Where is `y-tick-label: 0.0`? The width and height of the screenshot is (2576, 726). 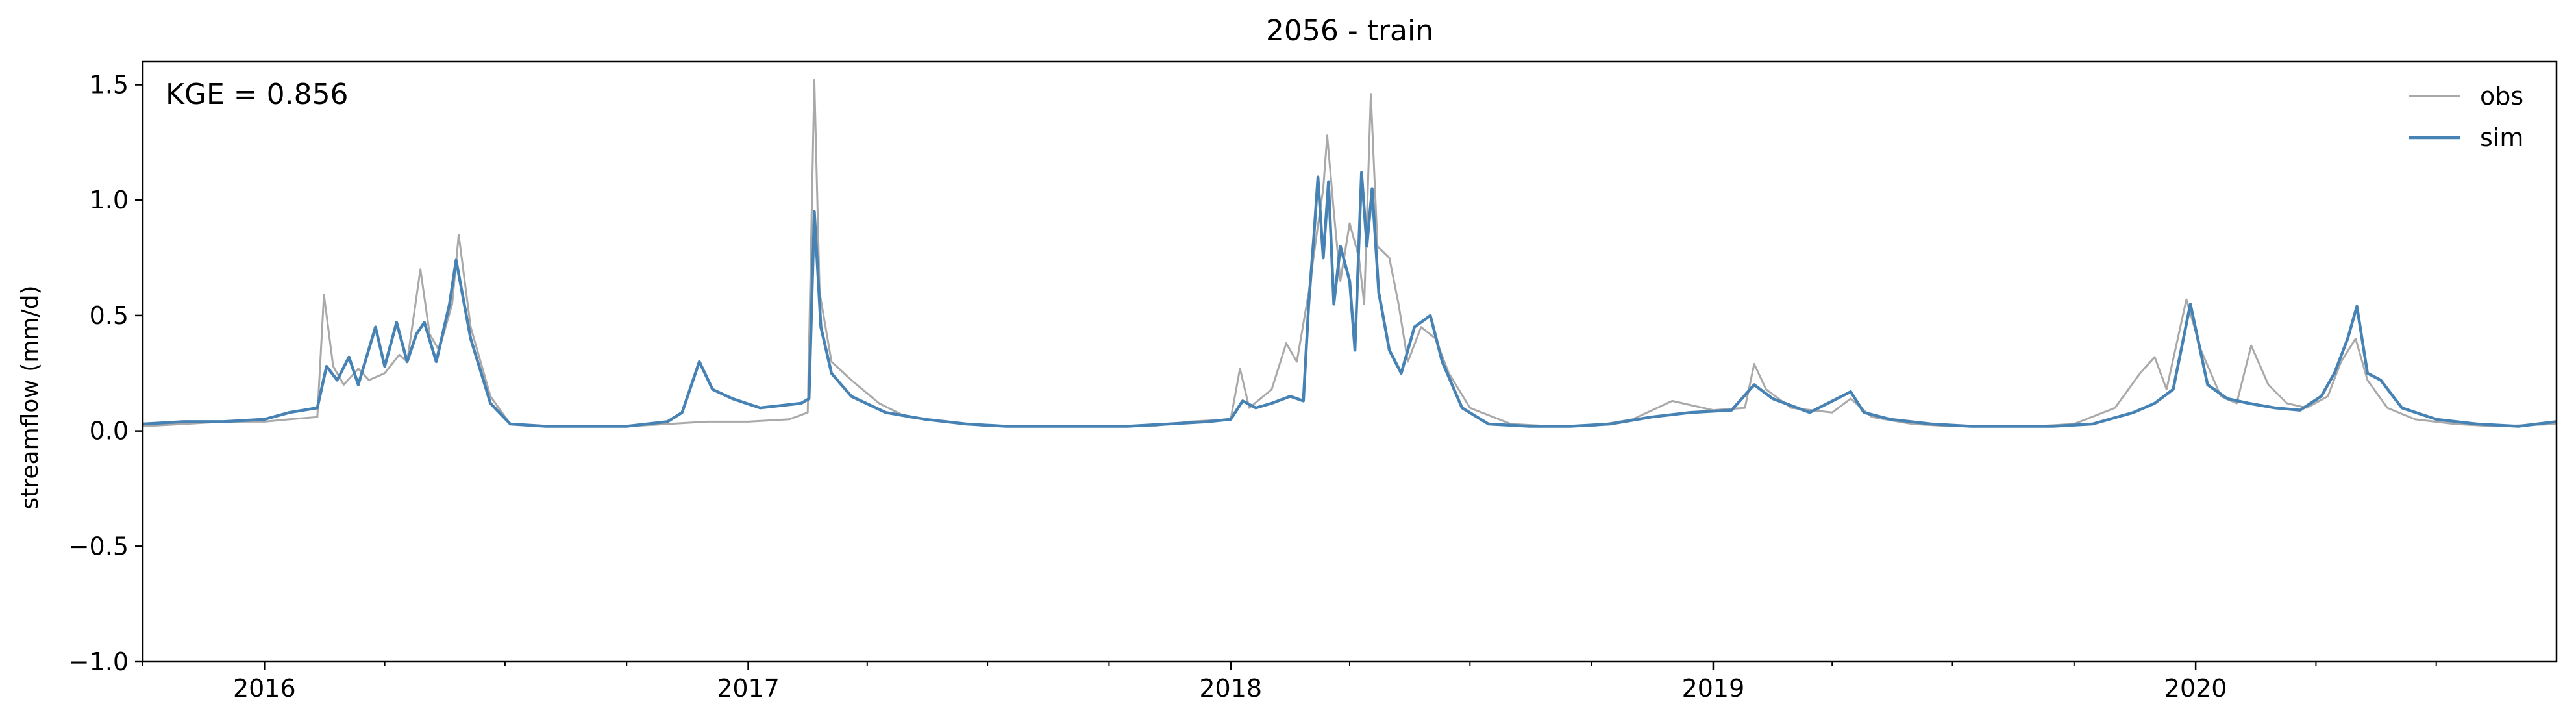 y-tick-label: 0.0 is located at coordinates (109, 431).